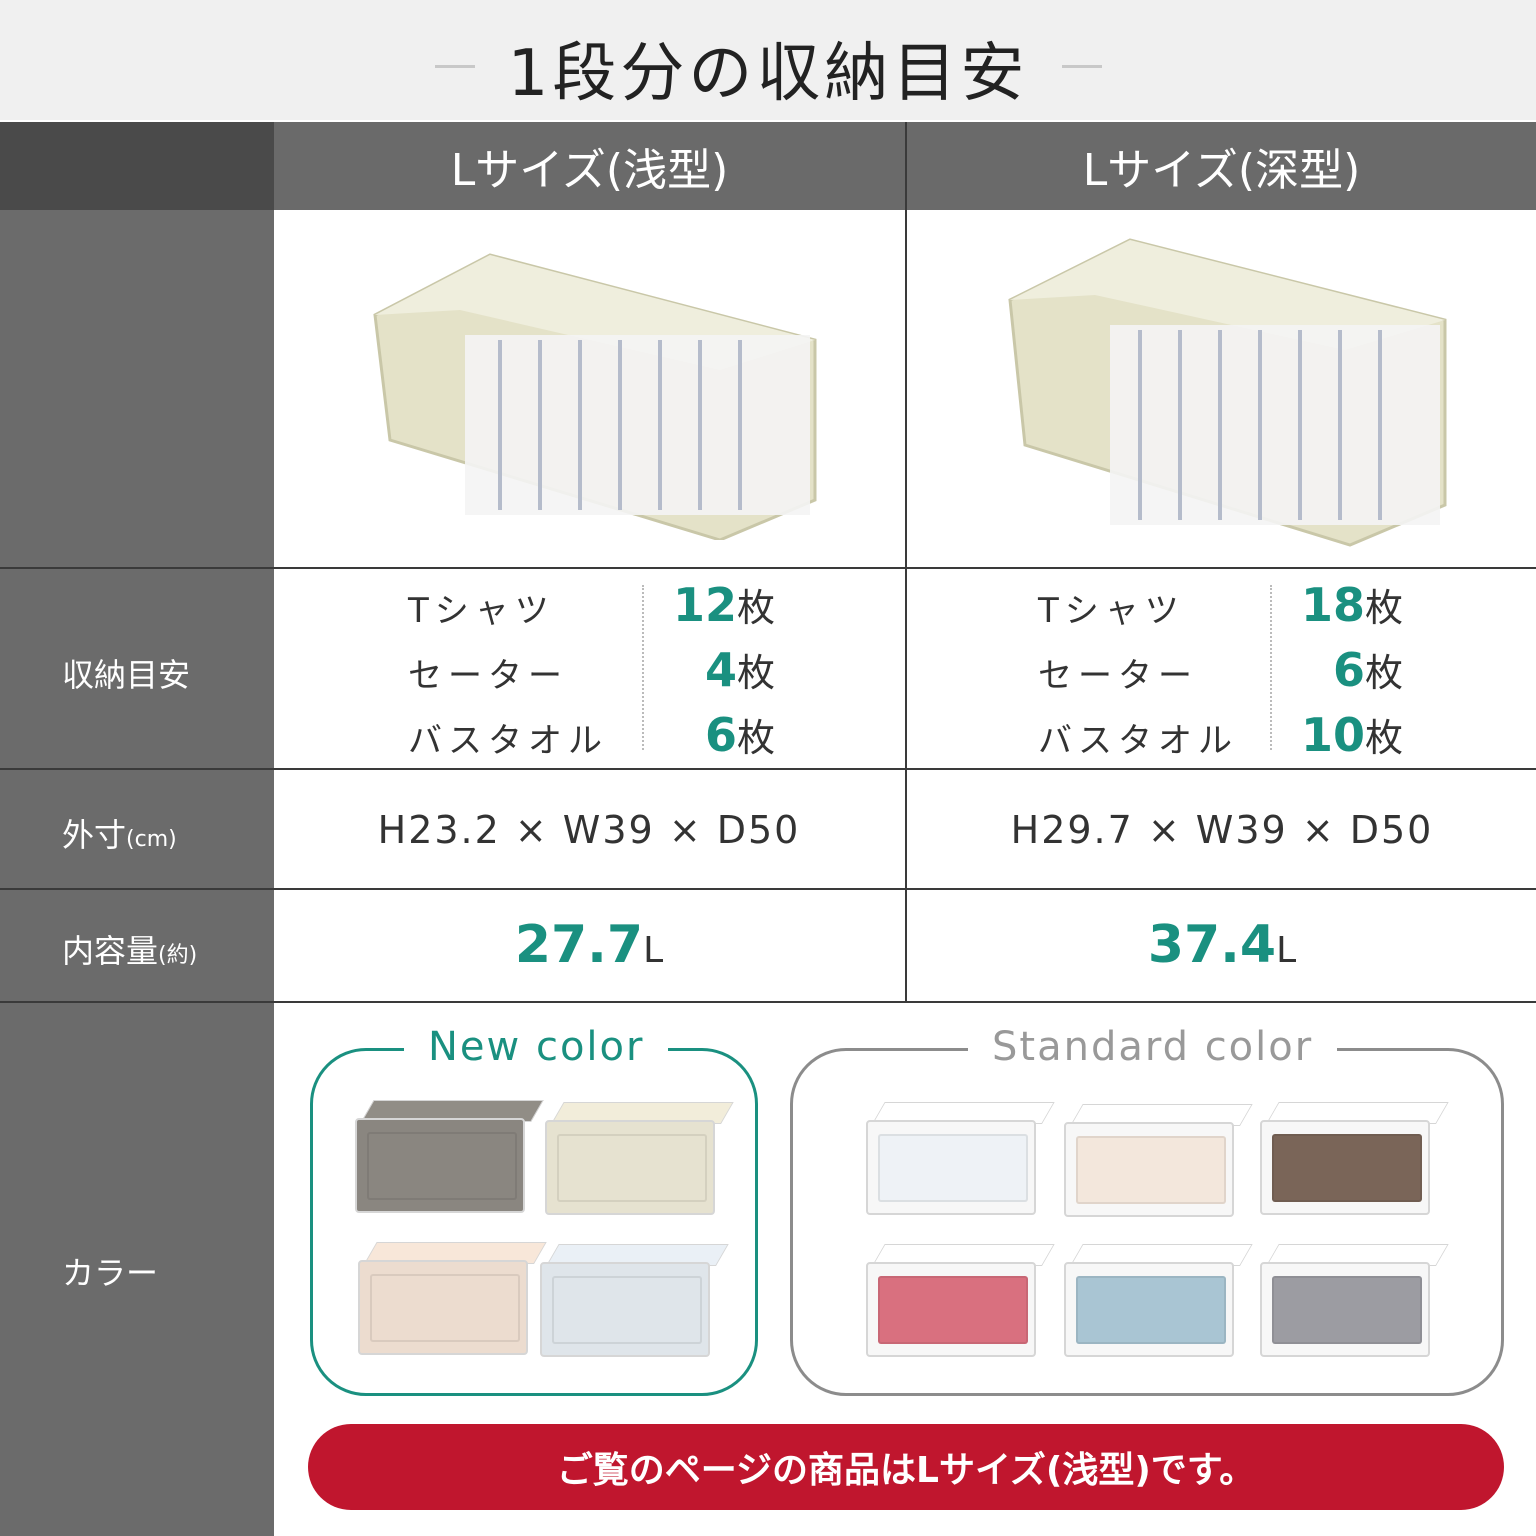  What do you see at coordinates (137, 166) in the screenshot?
I see `header-corner` at bounding box center [137, 166].